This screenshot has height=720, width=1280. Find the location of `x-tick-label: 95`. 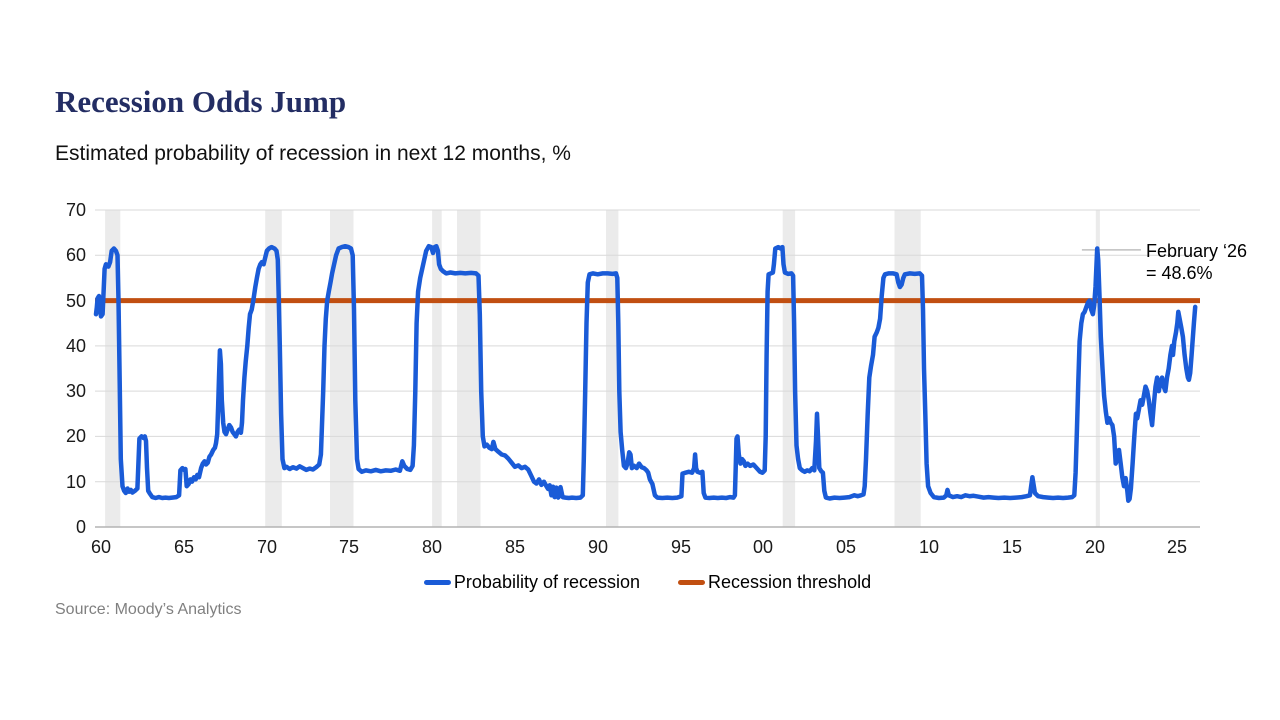

x-tick-label: 95 is located at coordinates (681, 547).